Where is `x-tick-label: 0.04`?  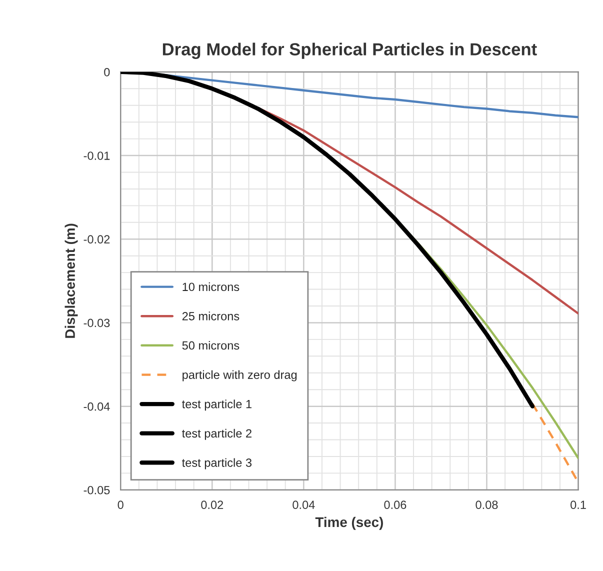 x-tick-label: 0.04 is located at coordinates (303, 505).